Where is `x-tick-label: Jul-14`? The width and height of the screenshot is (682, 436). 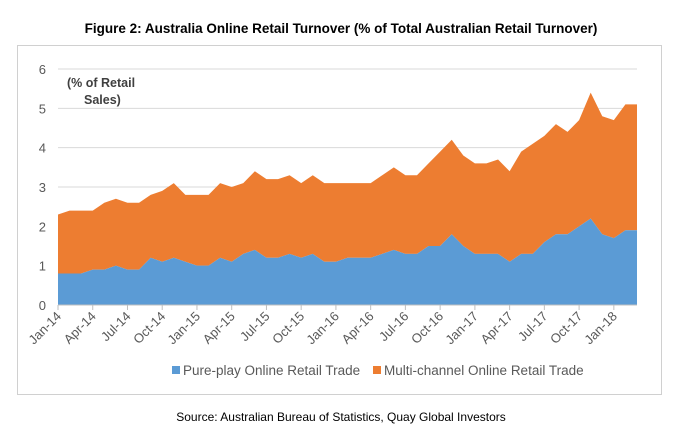
x-tick-label: Jul-14 is located at coordinates (116, 327).